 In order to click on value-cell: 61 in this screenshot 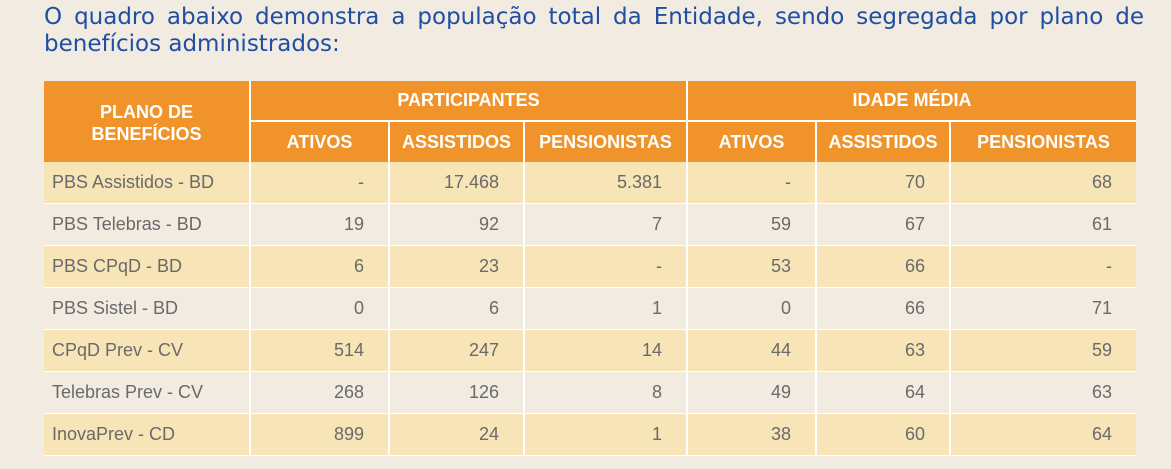, I will do `click(1043, 224)`.